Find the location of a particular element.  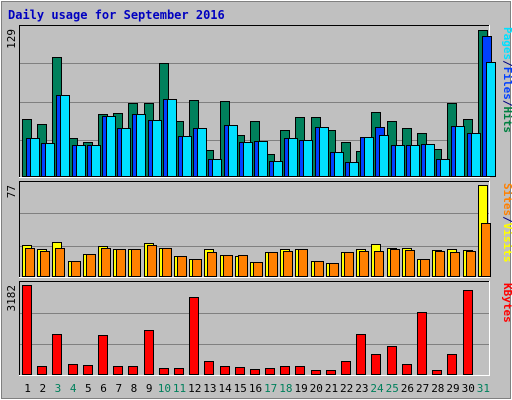

x-tick-label: 11 is located at coordinates (179, 388).